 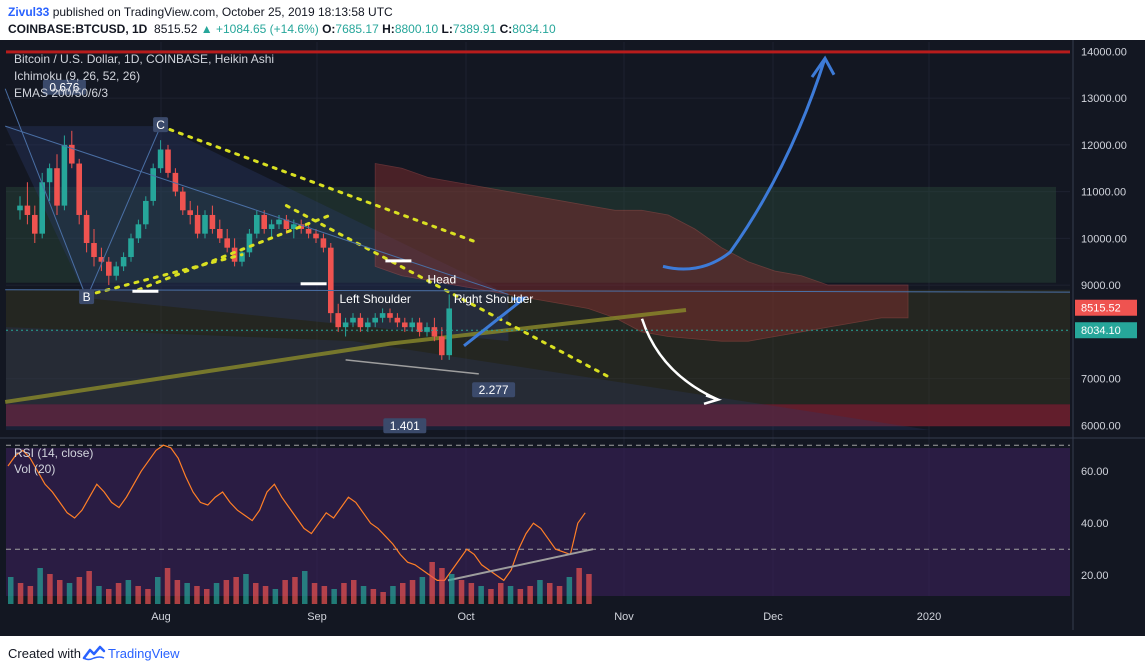 What do you see at coordinates (29, 12) in the screenshot?
I see `author-link: Zivul33` at bounding box center [29, 12].